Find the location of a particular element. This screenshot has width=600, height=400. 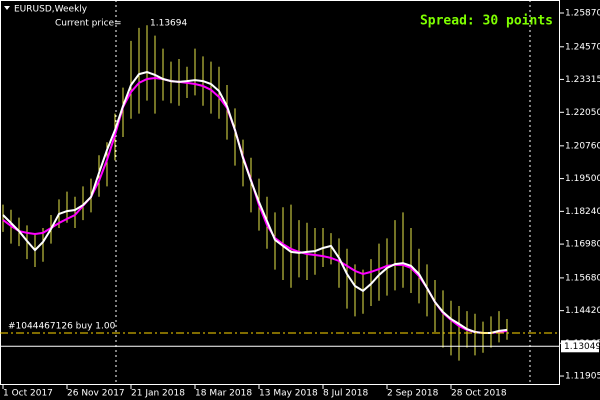

spread-label: Spread: 30 points is located at coordinates (486, 21).